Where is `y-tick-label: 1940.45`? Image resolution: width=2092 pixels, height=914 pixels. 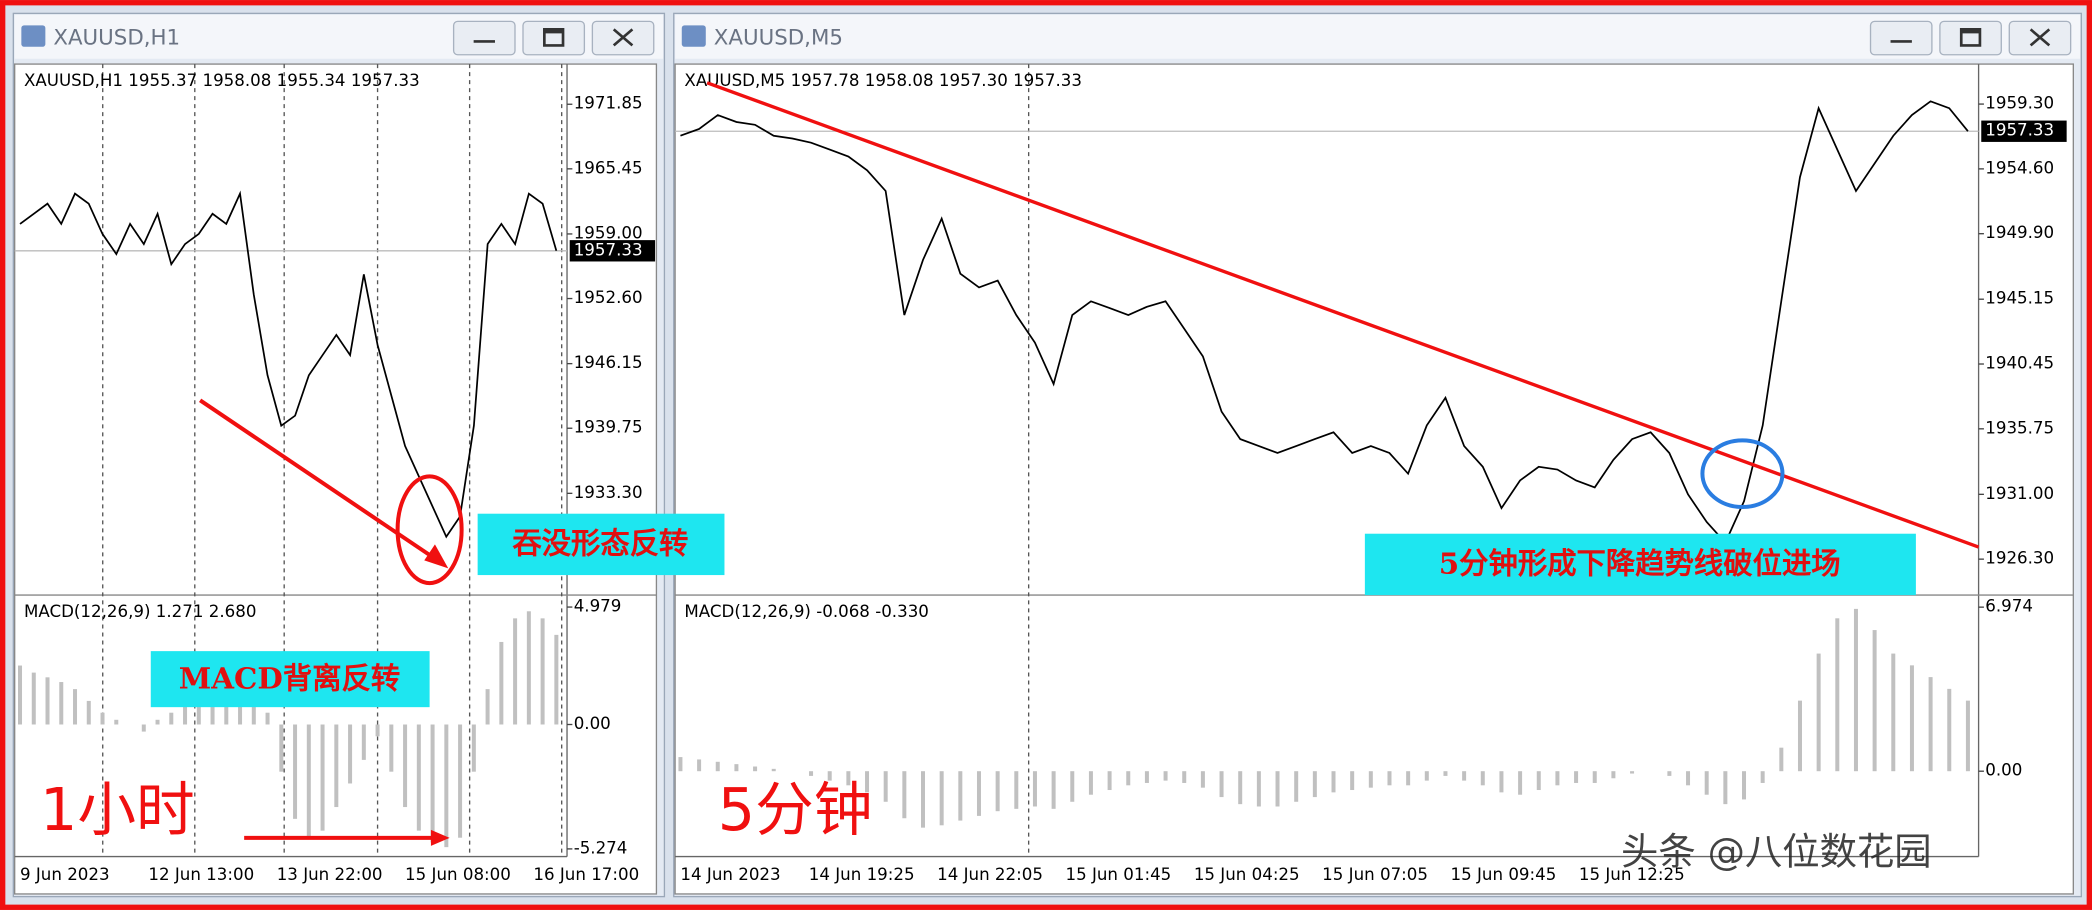
y-tick-label: 1940.45 is located at coordinates (2019, 363).